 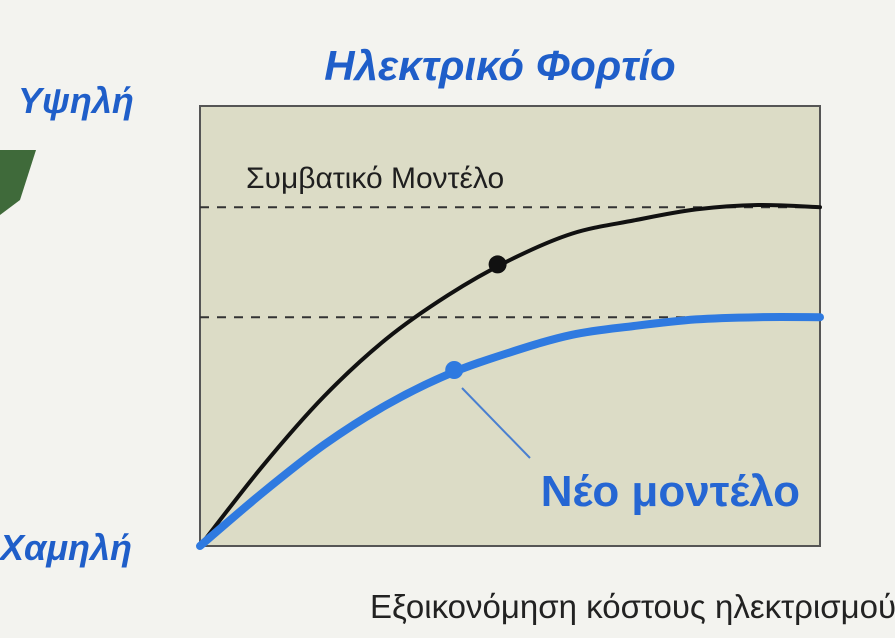 What do you see at coordinates (66, 547) in the screenshot?
I see `y-label-low: Χαμηλή` at bounding box center [66, 547].